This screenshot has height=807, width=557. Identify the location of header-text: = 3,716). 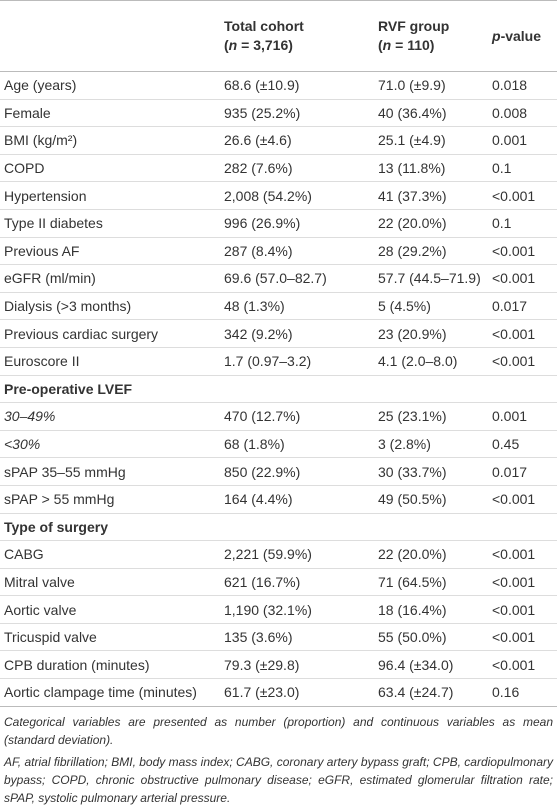
(265, 45).